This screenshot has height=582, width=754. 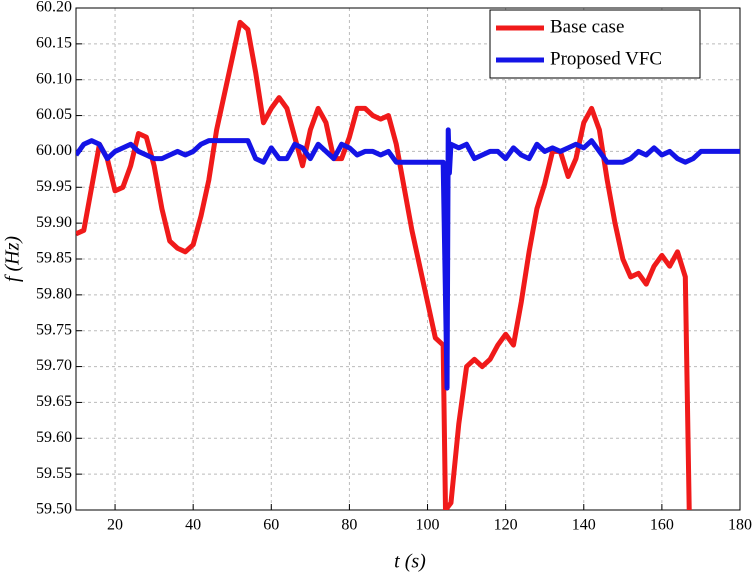 I want to click on y-tick-label: 60.05, so click(x=54, y=114).